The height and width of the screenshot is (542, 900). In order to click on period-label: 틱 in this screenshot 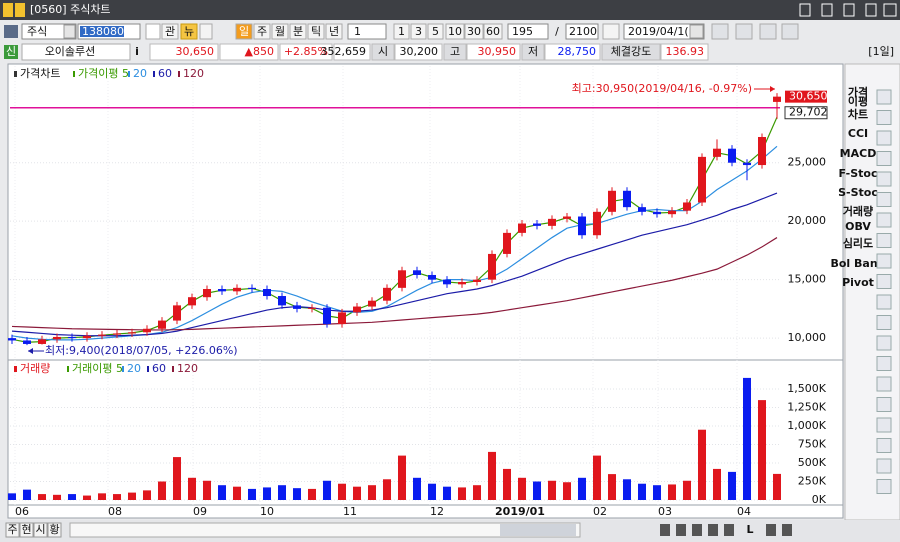, I will do `click(316, 31)`.